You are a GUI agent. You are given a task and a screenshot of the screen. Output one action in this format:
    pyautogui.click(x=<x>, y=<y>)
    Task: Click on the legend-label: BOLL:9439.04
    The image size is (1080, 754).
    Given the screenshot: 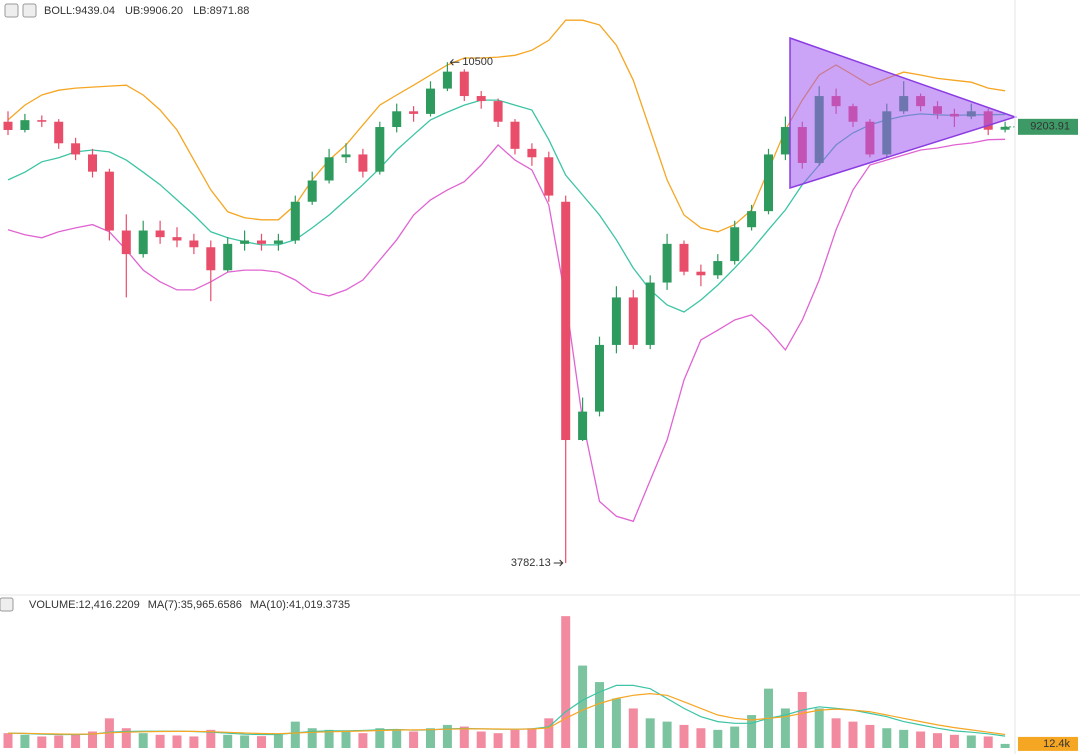 What is the action you would take?
    pyautogui.click(x=79, y=11)
    